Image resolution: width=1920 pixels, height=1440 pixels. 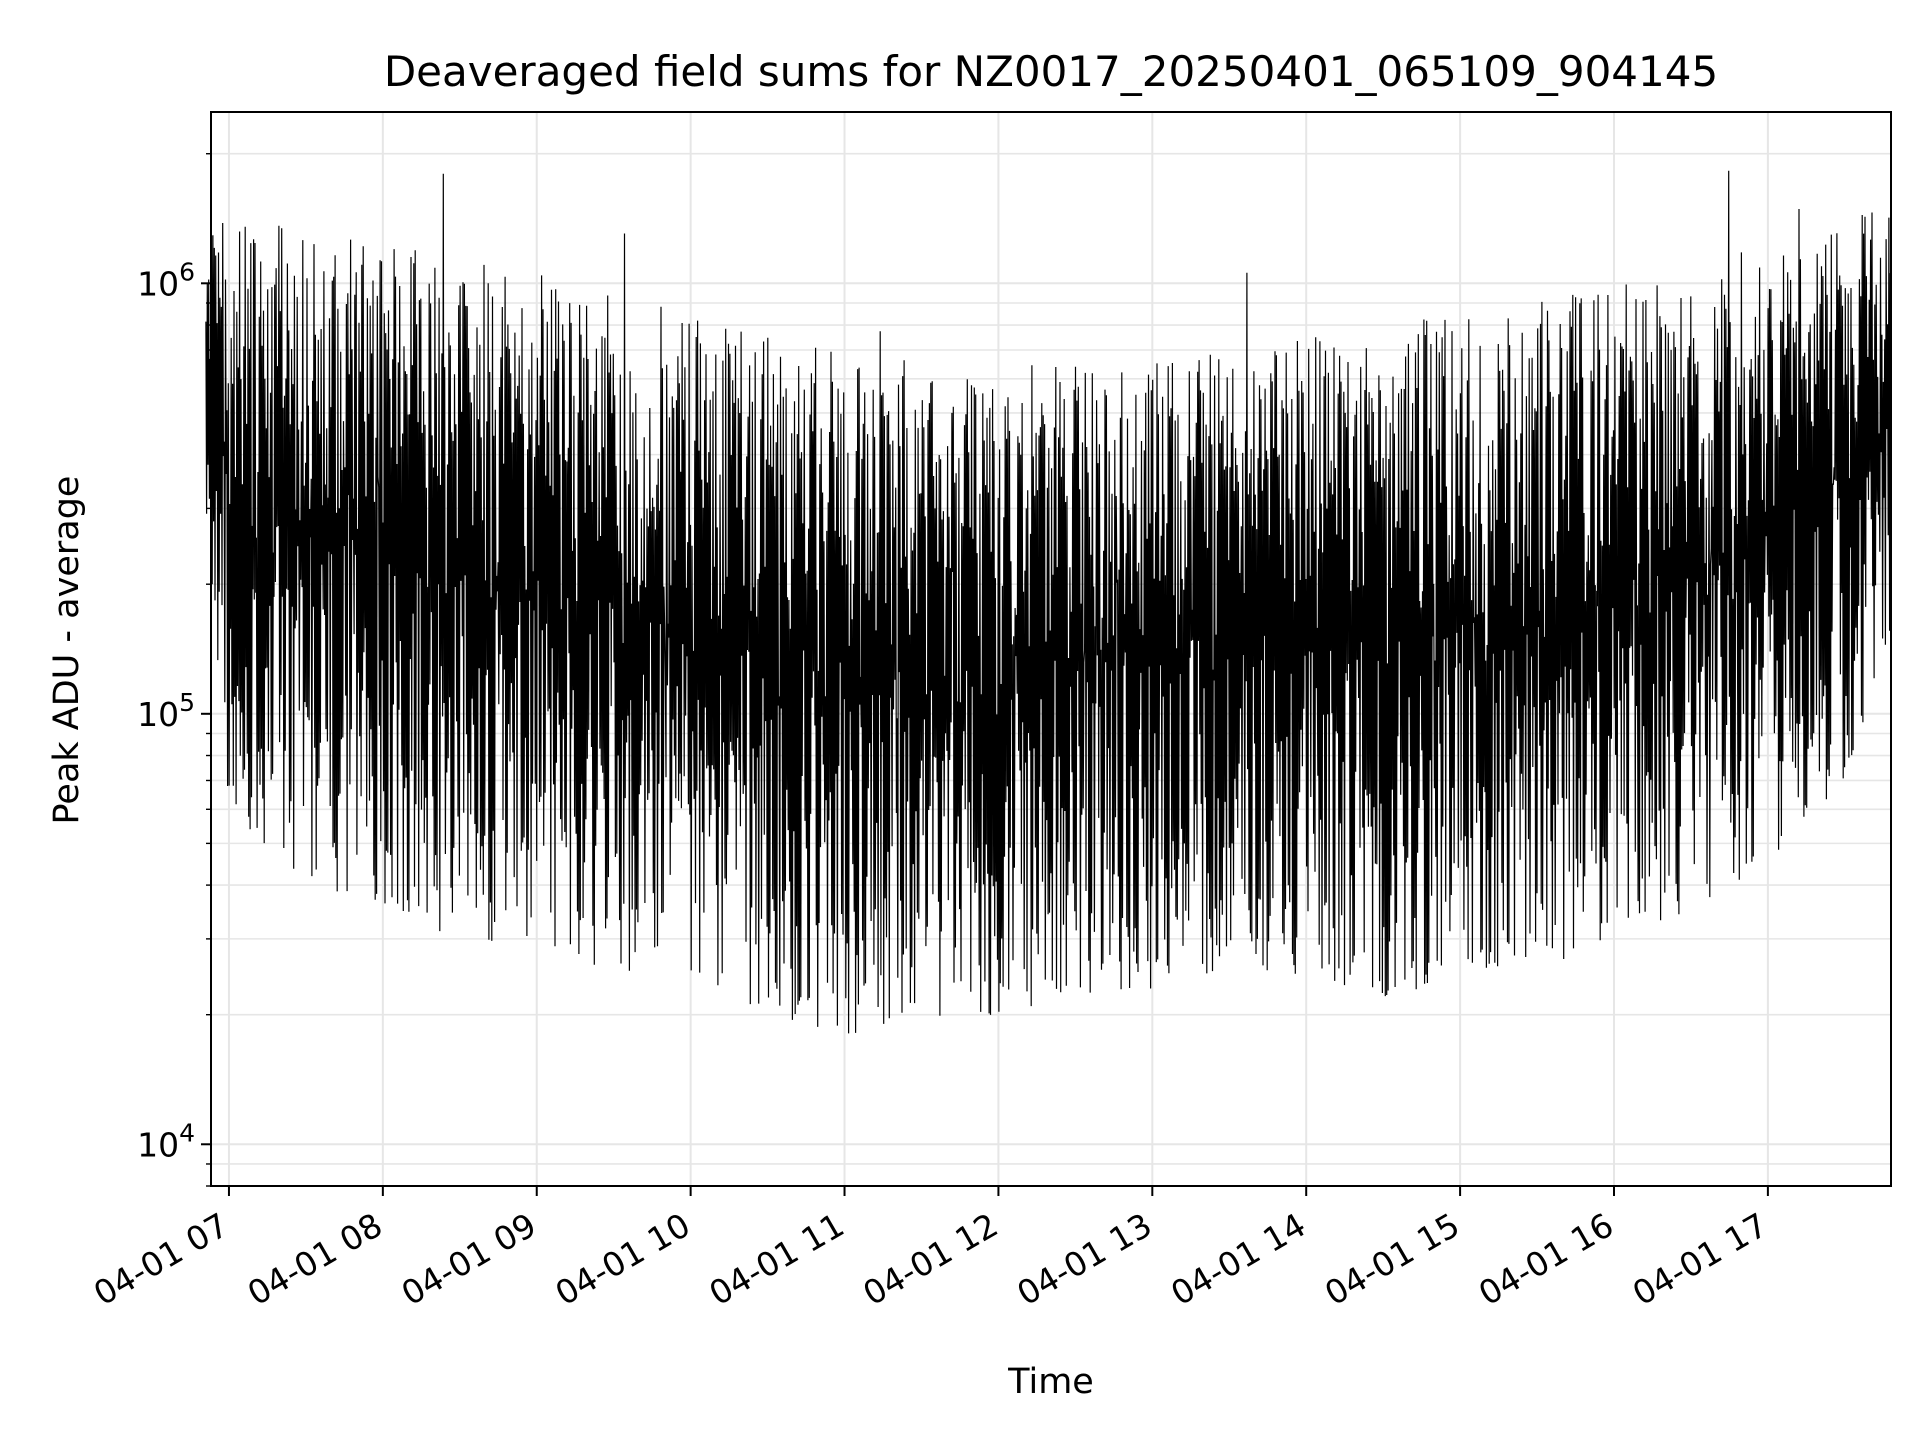 What do you see at coordinates (174, 670) in the screenshot?
I see `y-axis: 10⁴ 10⁵ 10⁶` at bounding box center [174, 670].